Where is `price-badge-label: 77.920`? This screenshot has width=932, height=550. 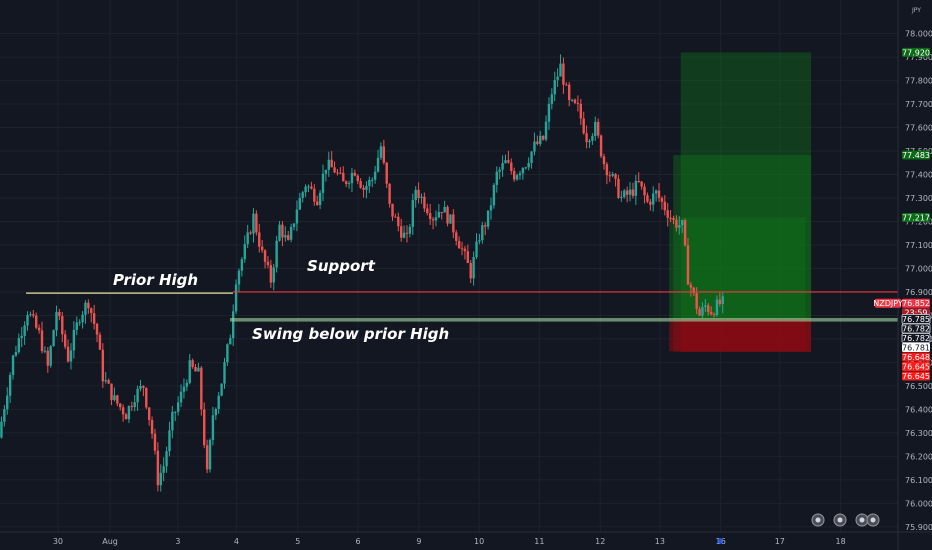
price-badge-label: 77.920 is located at coordinates (916, 52).